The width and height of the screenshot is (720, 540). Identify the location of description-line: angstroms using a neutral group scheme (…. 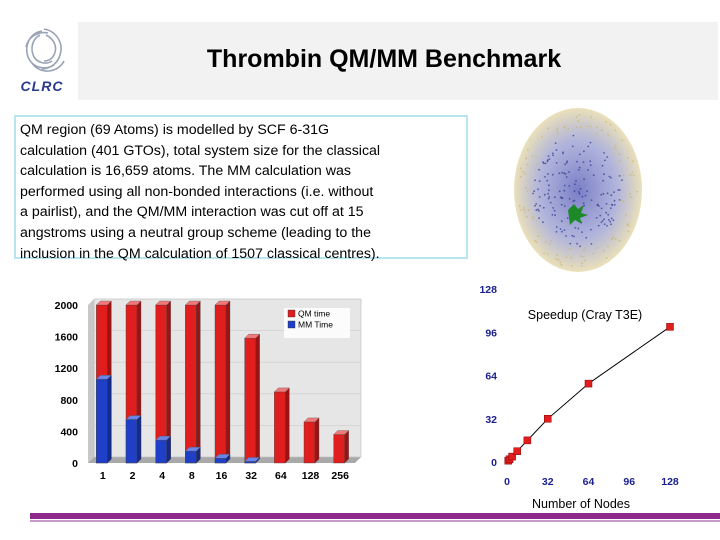
(195, 232).